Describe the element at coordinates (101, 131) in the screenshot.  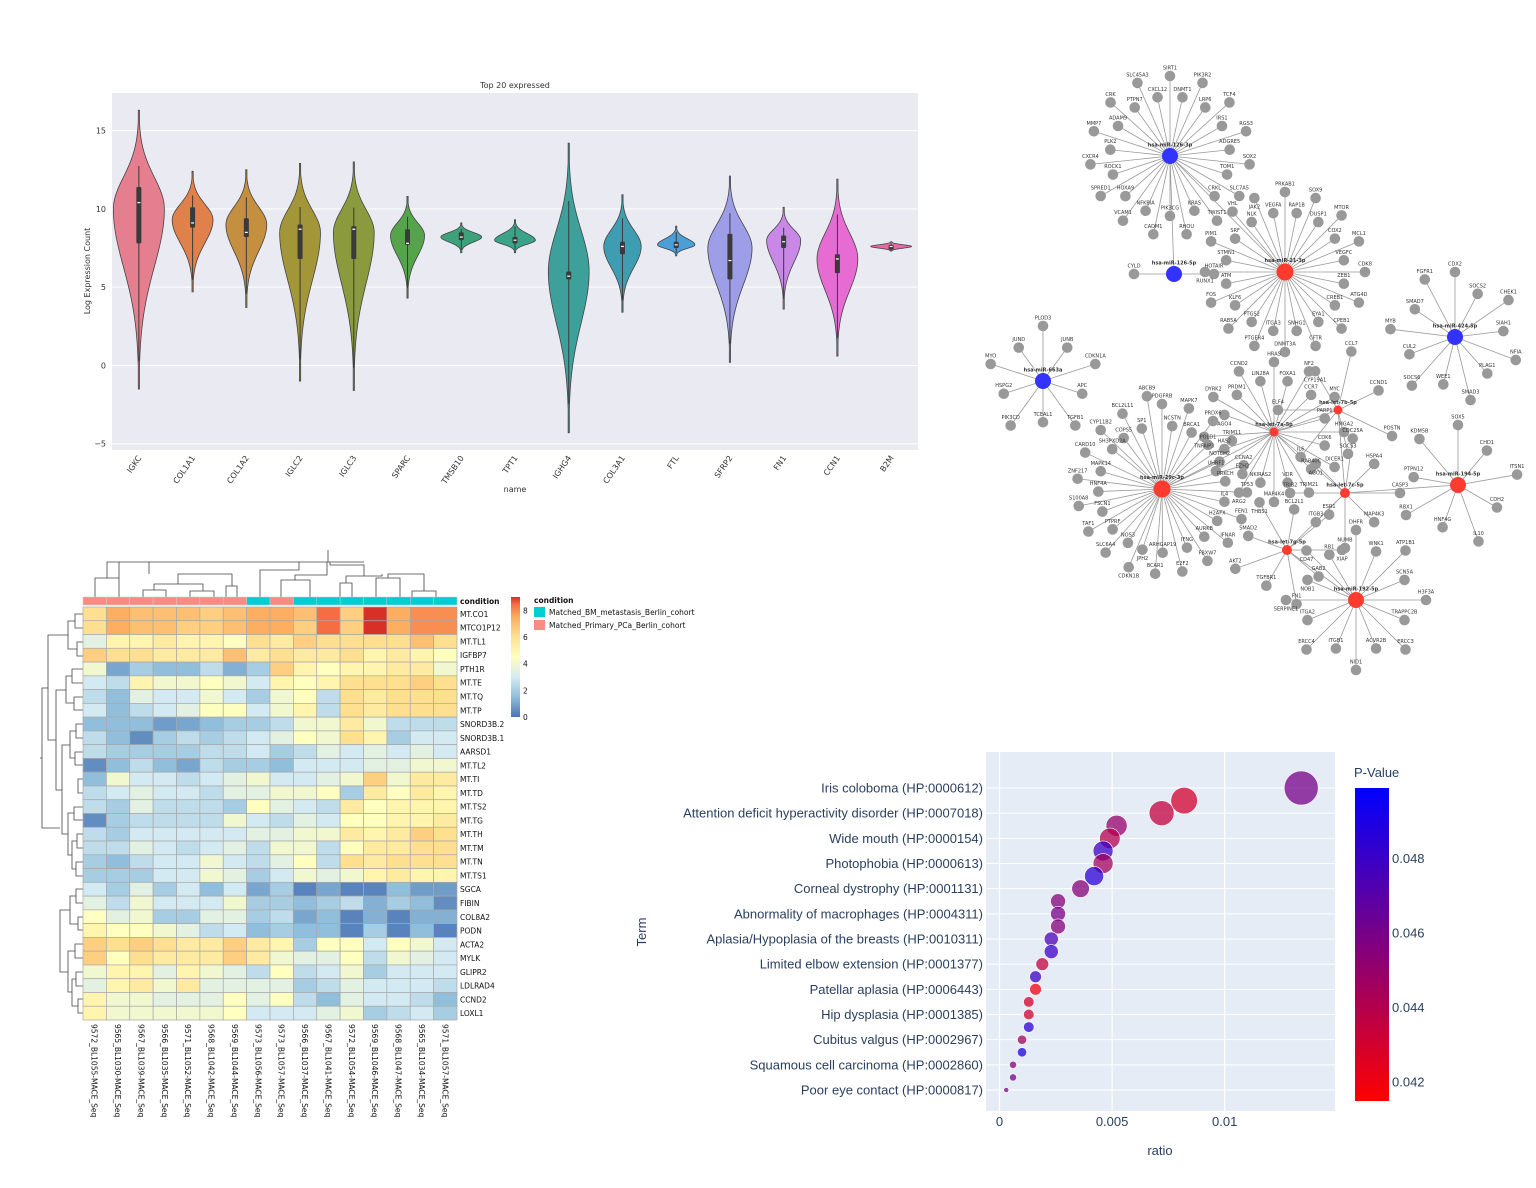
I see `violin-y-tick: 15` at that location.